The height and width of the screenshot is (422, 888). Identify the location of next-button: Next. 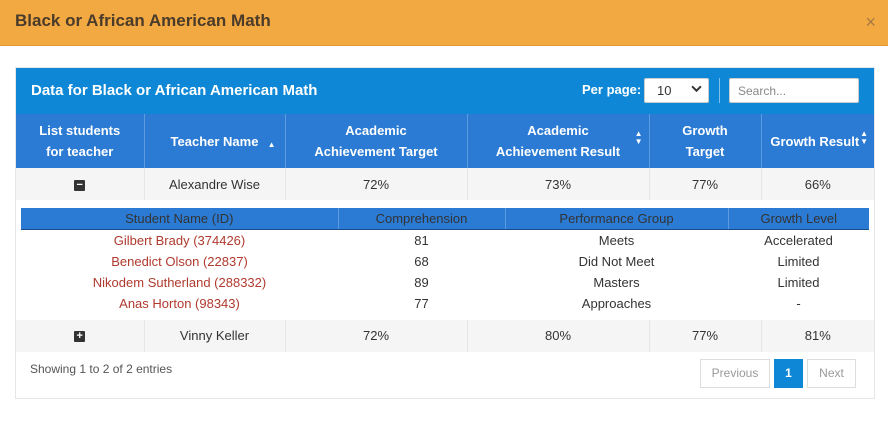
(831, 373).